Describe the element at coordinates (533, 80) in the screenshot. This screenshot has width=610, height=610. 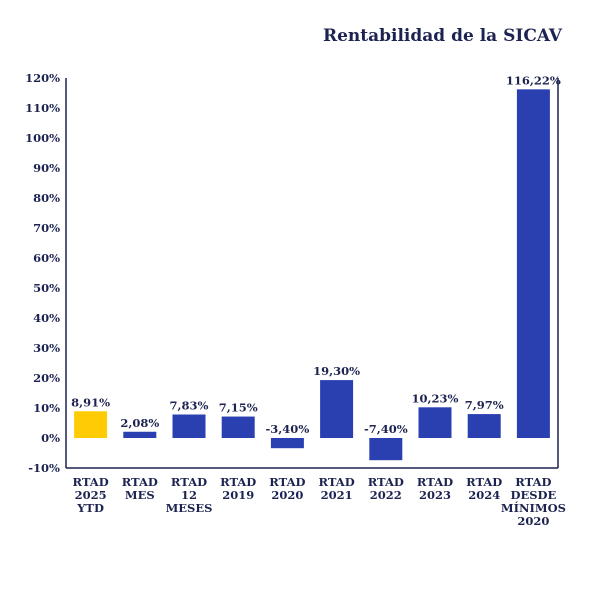
I see `data-label: 116,22%` at that location.